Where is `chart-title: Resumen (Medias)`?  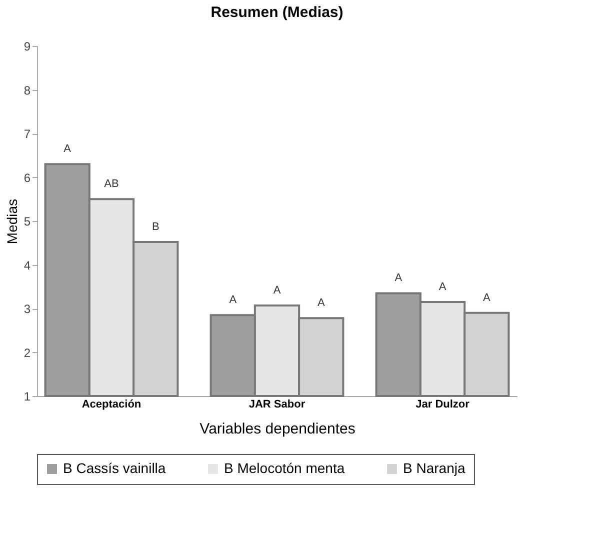 chart-title: Resumen (Medias) is located at coordinates (277, 12).